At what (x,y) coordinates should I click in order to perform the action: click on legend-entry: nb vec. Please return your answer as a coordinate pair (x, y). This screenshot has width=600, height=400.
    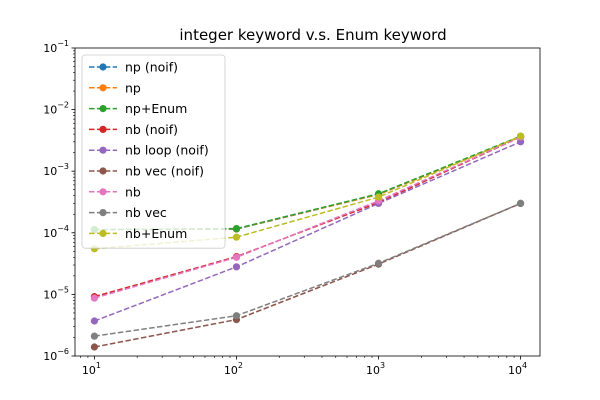
    Looking at the image, I should click on (128, 212).